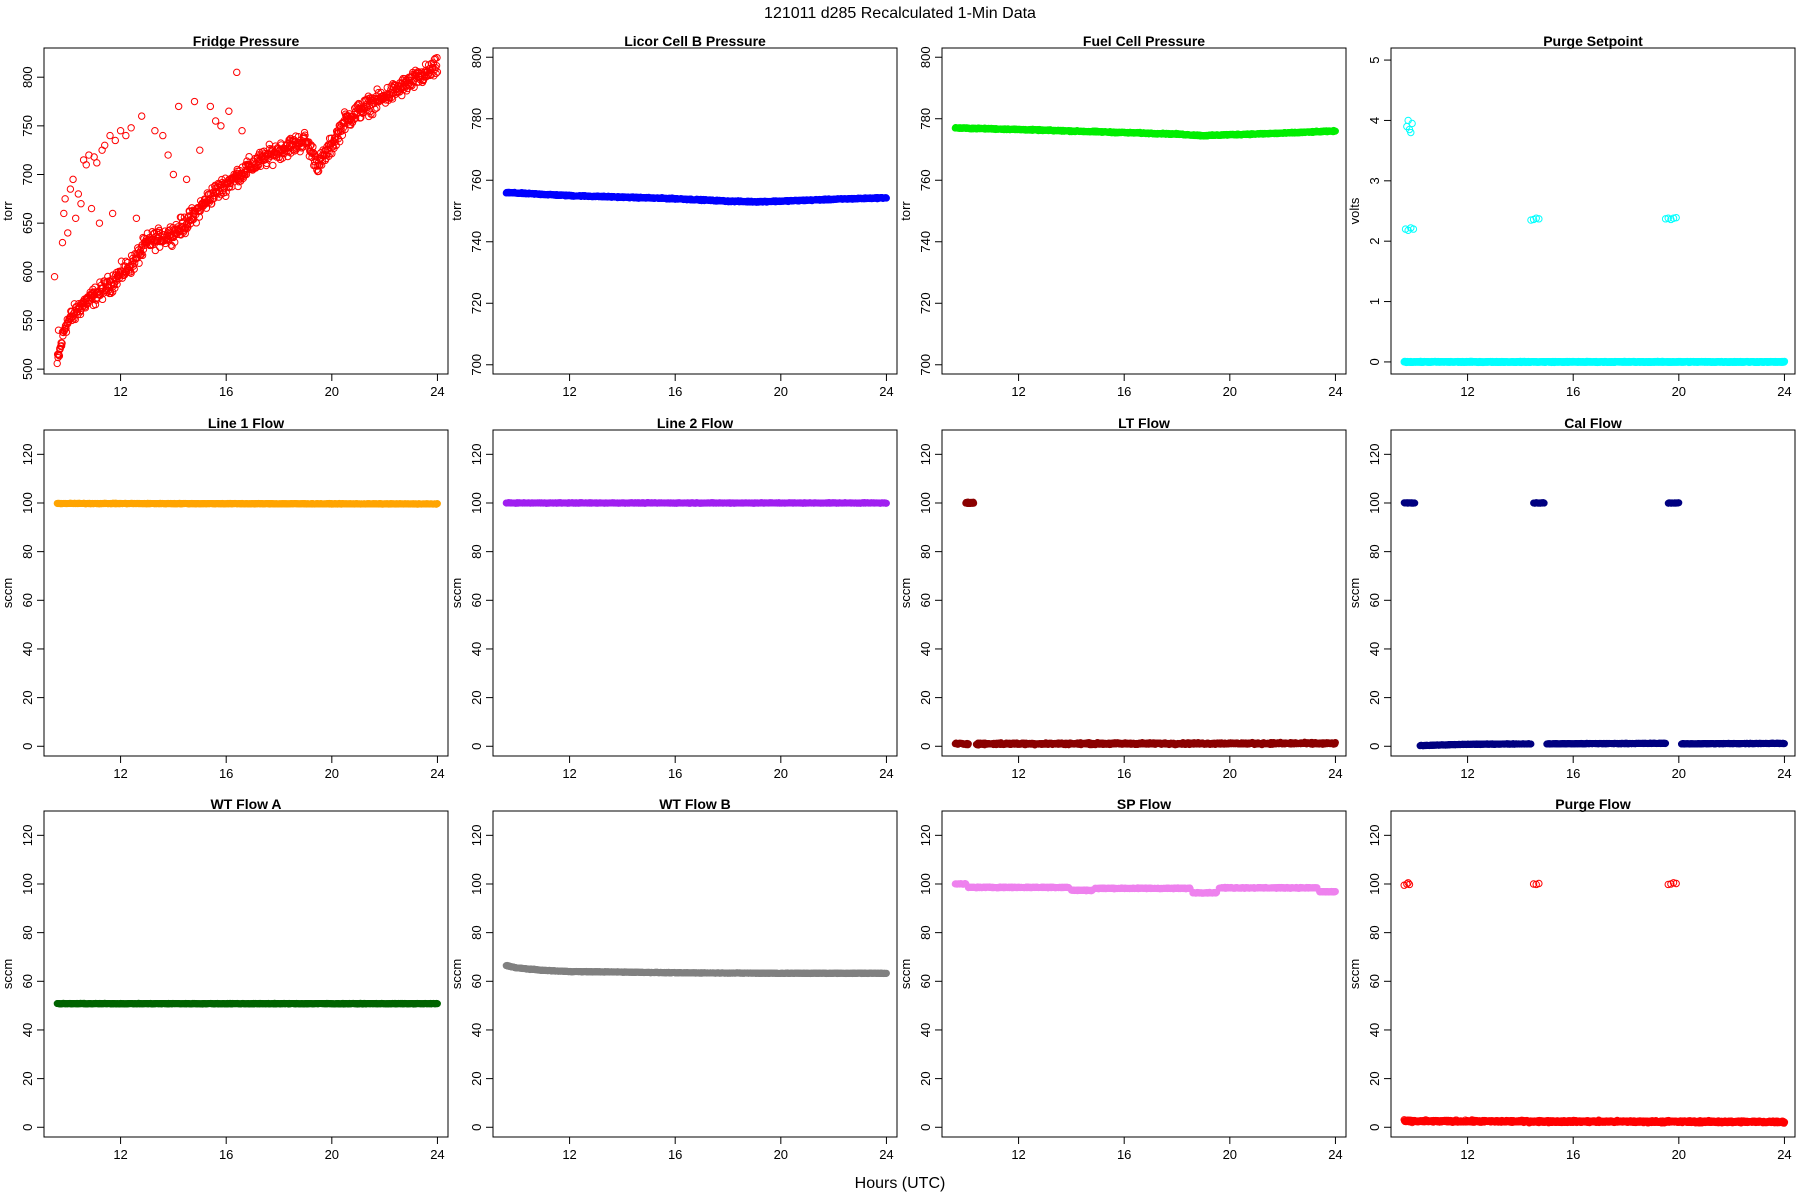 This screenshot has height=1200, width=1800. I want to click on y-tick-label: 80, so click(27, 551).